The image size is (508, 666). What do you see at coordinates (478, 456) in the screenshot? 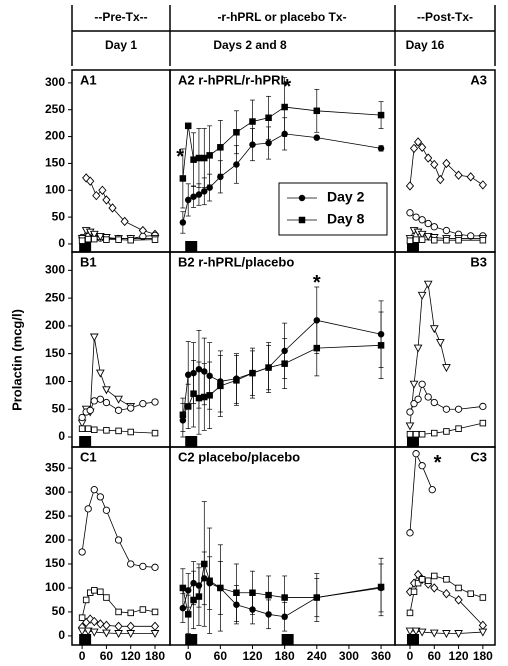
I see `panel-title: C3` at bounding box center [478, 456].